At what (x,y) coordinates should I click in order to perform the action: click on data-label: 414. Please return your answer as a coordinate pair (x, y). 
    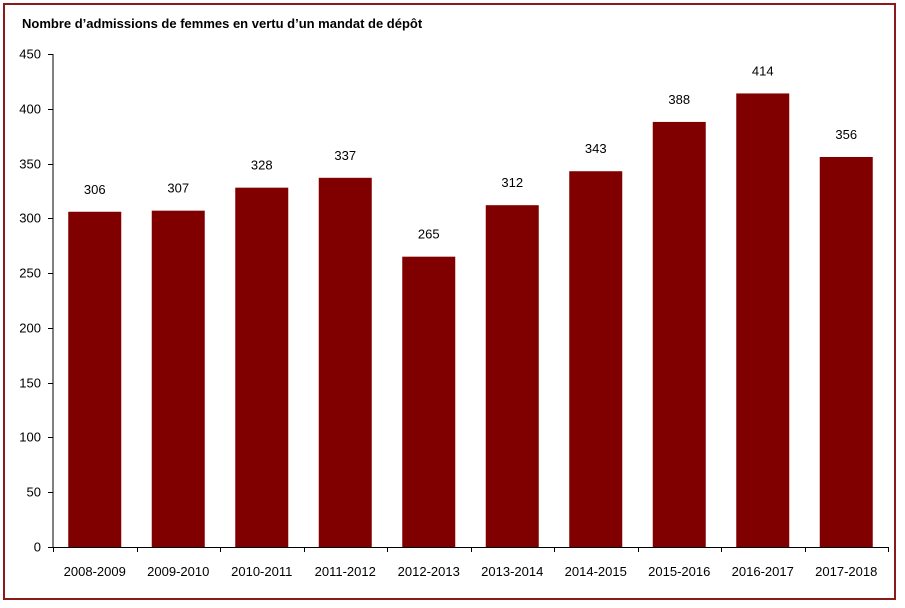
    Looking at the image, I should click on (763, 70).